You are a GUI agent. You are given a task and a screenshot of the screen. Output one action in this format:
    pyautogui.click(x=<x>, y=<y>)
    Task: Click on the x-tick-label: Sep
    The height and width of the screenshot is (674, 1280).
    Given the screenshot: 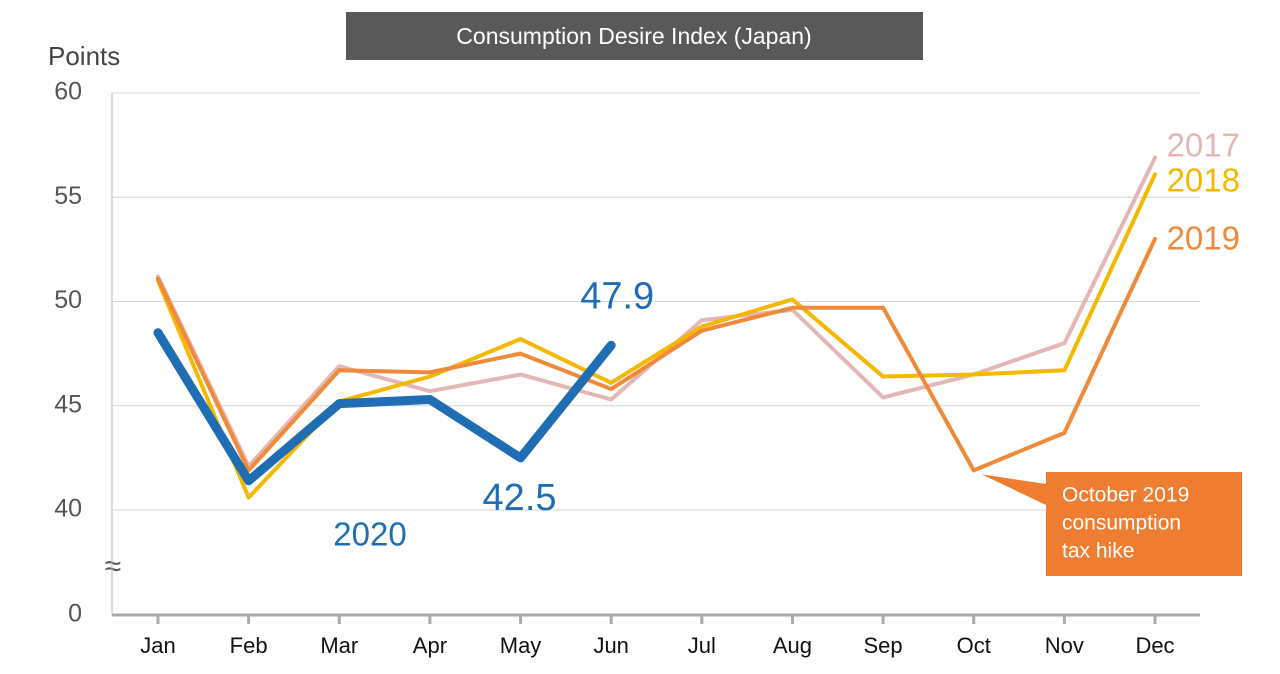 What is the action you would take?
    pyautogui.click(x=883, y=645)
    